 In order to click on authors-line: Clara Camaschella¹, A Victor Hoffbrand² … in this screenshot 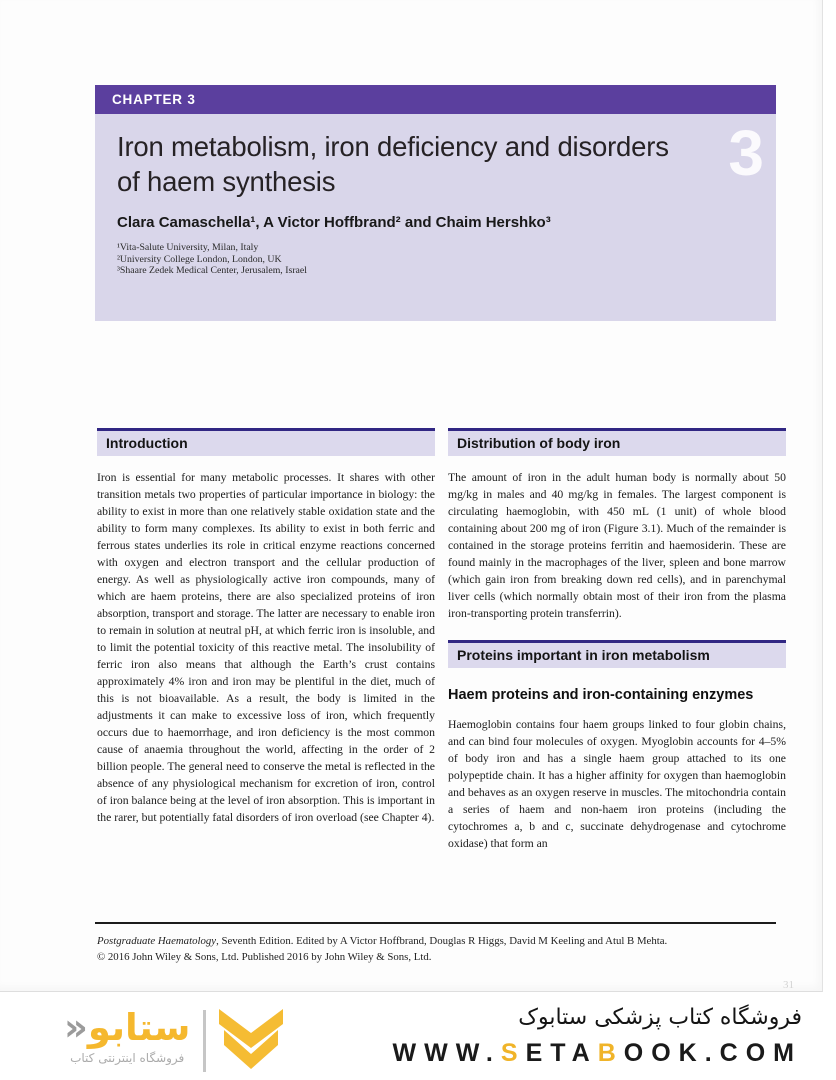, I will do `click(334, 222)`.